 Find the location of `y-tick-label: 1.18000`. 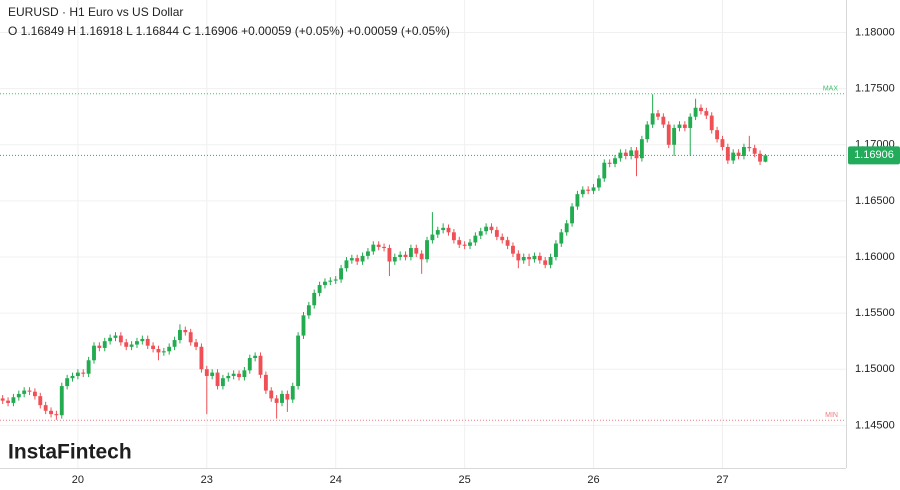

y-tick-label: 1.18000 is located at coordinates (875, 32).